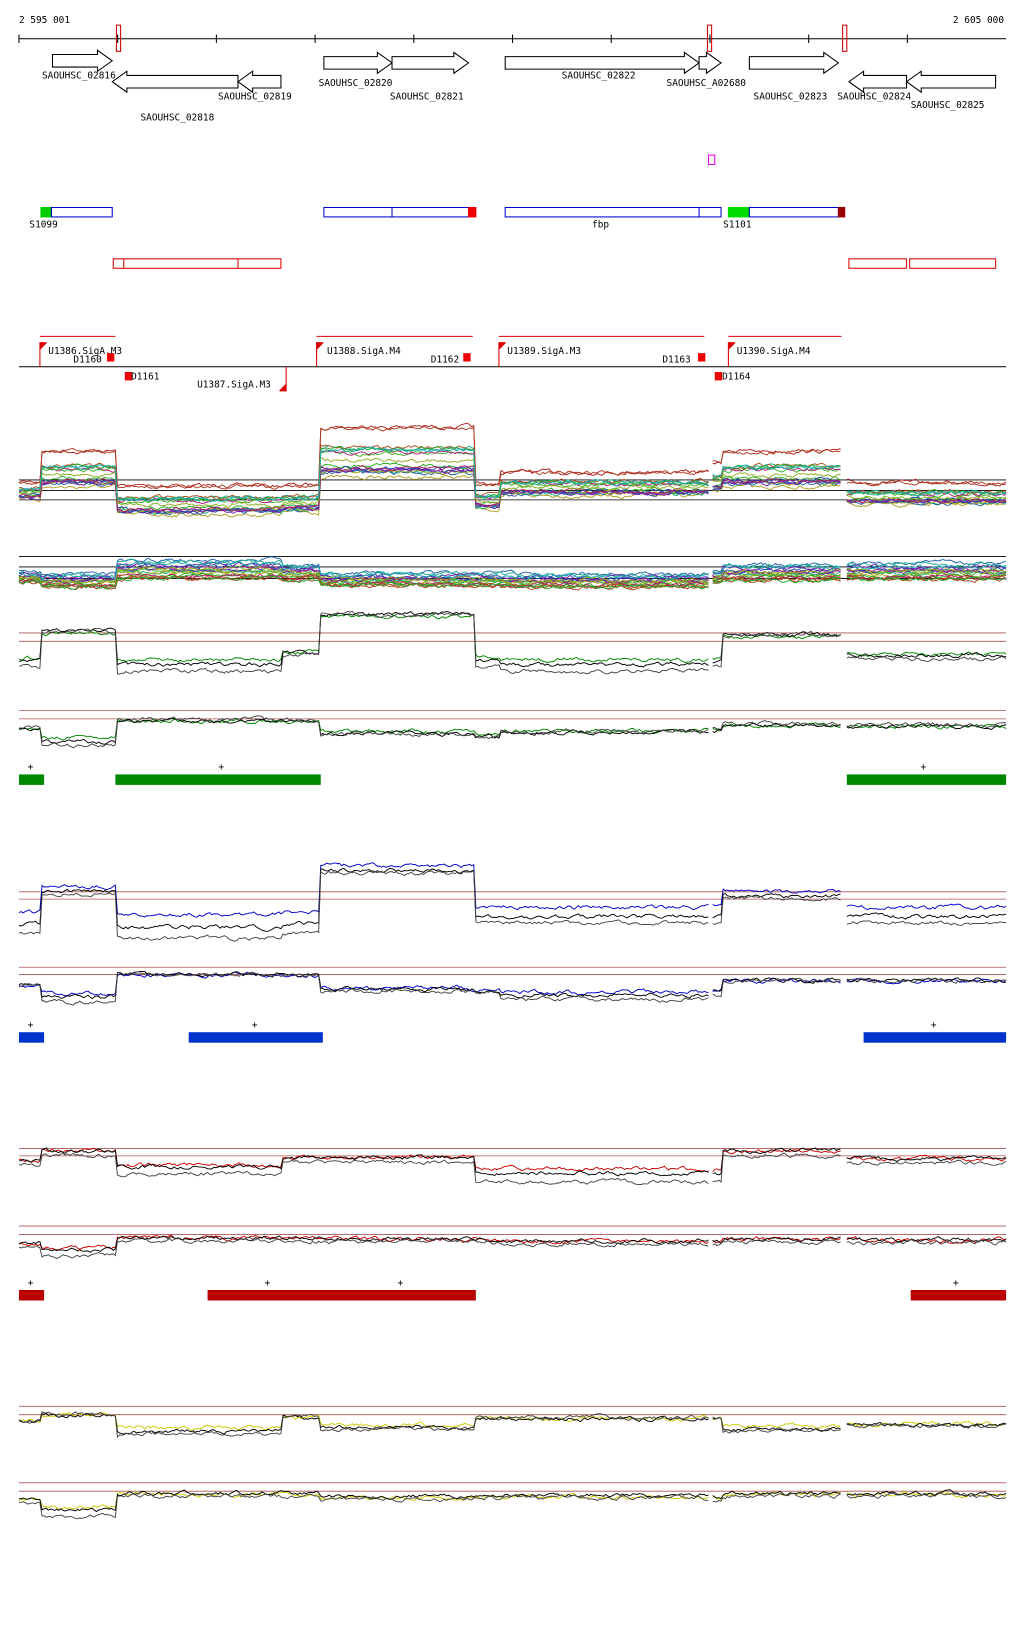 The height and width of the screenshot is (1644, 1024). What do you see at coordinates (356, 83) in the screenshot?
I see `gene-label: SAOUHSC_02820` at bounding box center [356, 83].